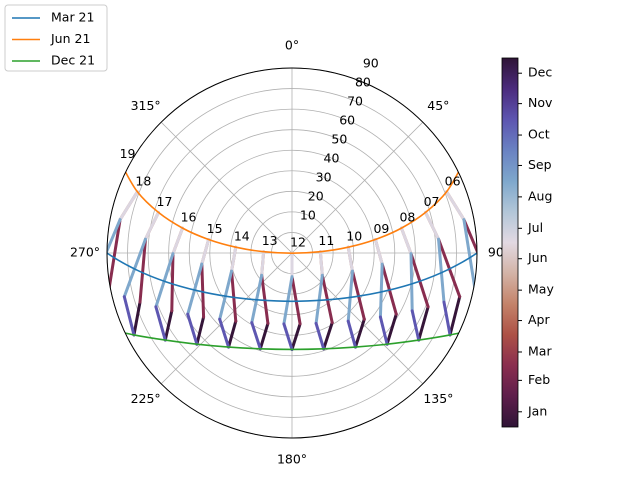 Image resolution: width=640 pixels, height=480 pixels. What do you see at coordinates (432, 201) in the screenshot?
I see `hour-label: 07` at bounding box center [432, 201].